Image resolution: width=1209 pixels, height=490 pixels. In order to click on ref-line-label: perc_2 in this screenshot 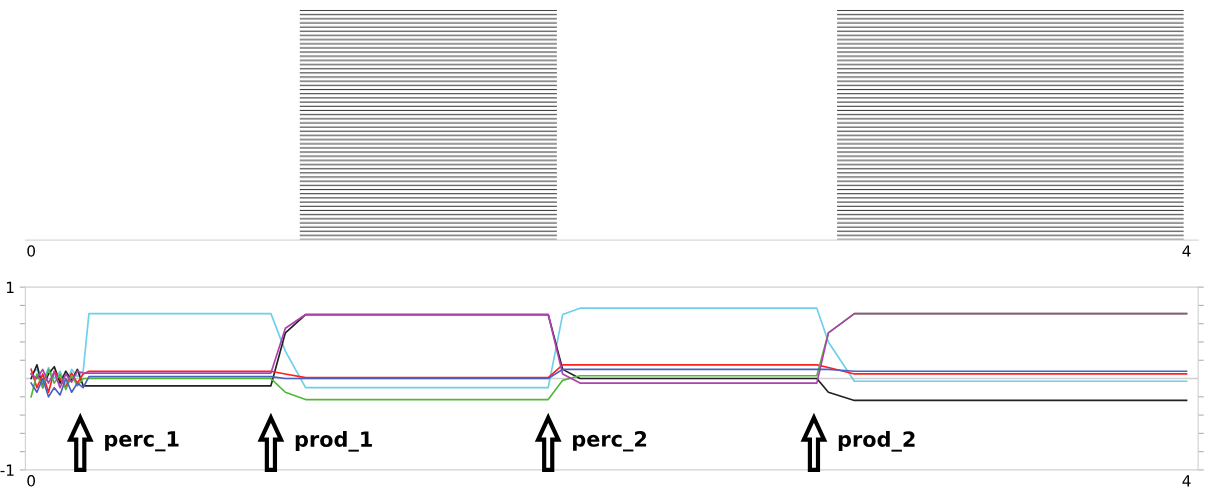, I will do `click(610, 441)`.